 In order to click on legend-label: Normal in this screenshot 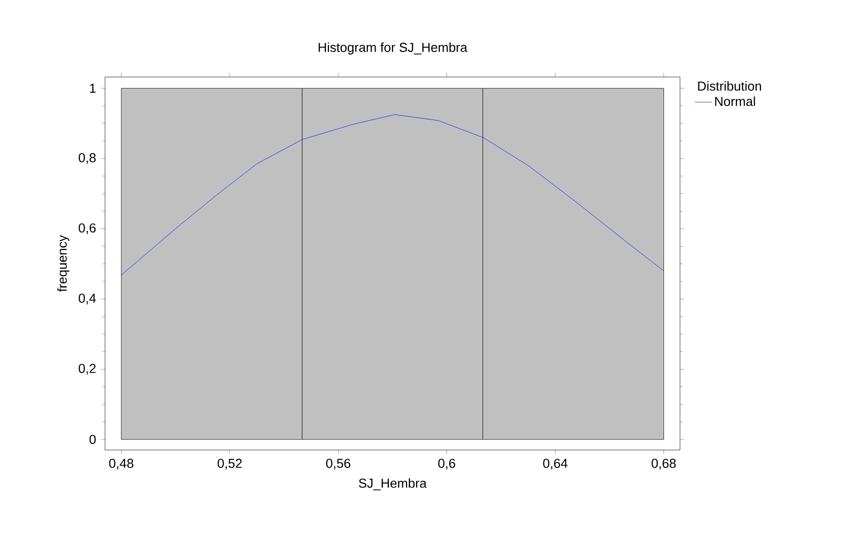, I will do `click(735, 101)`.